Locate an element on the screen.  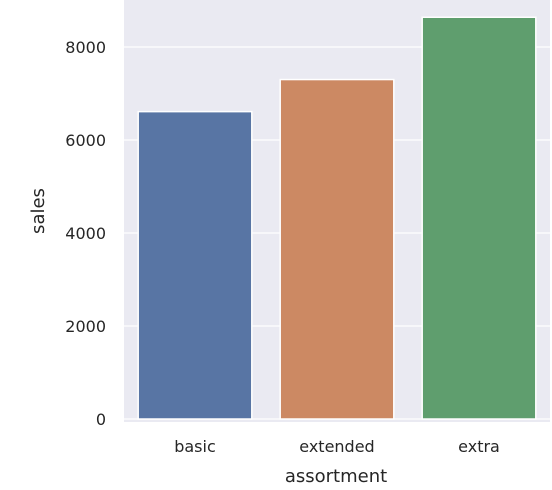
bar-extended is located at coordinates (337, 249).